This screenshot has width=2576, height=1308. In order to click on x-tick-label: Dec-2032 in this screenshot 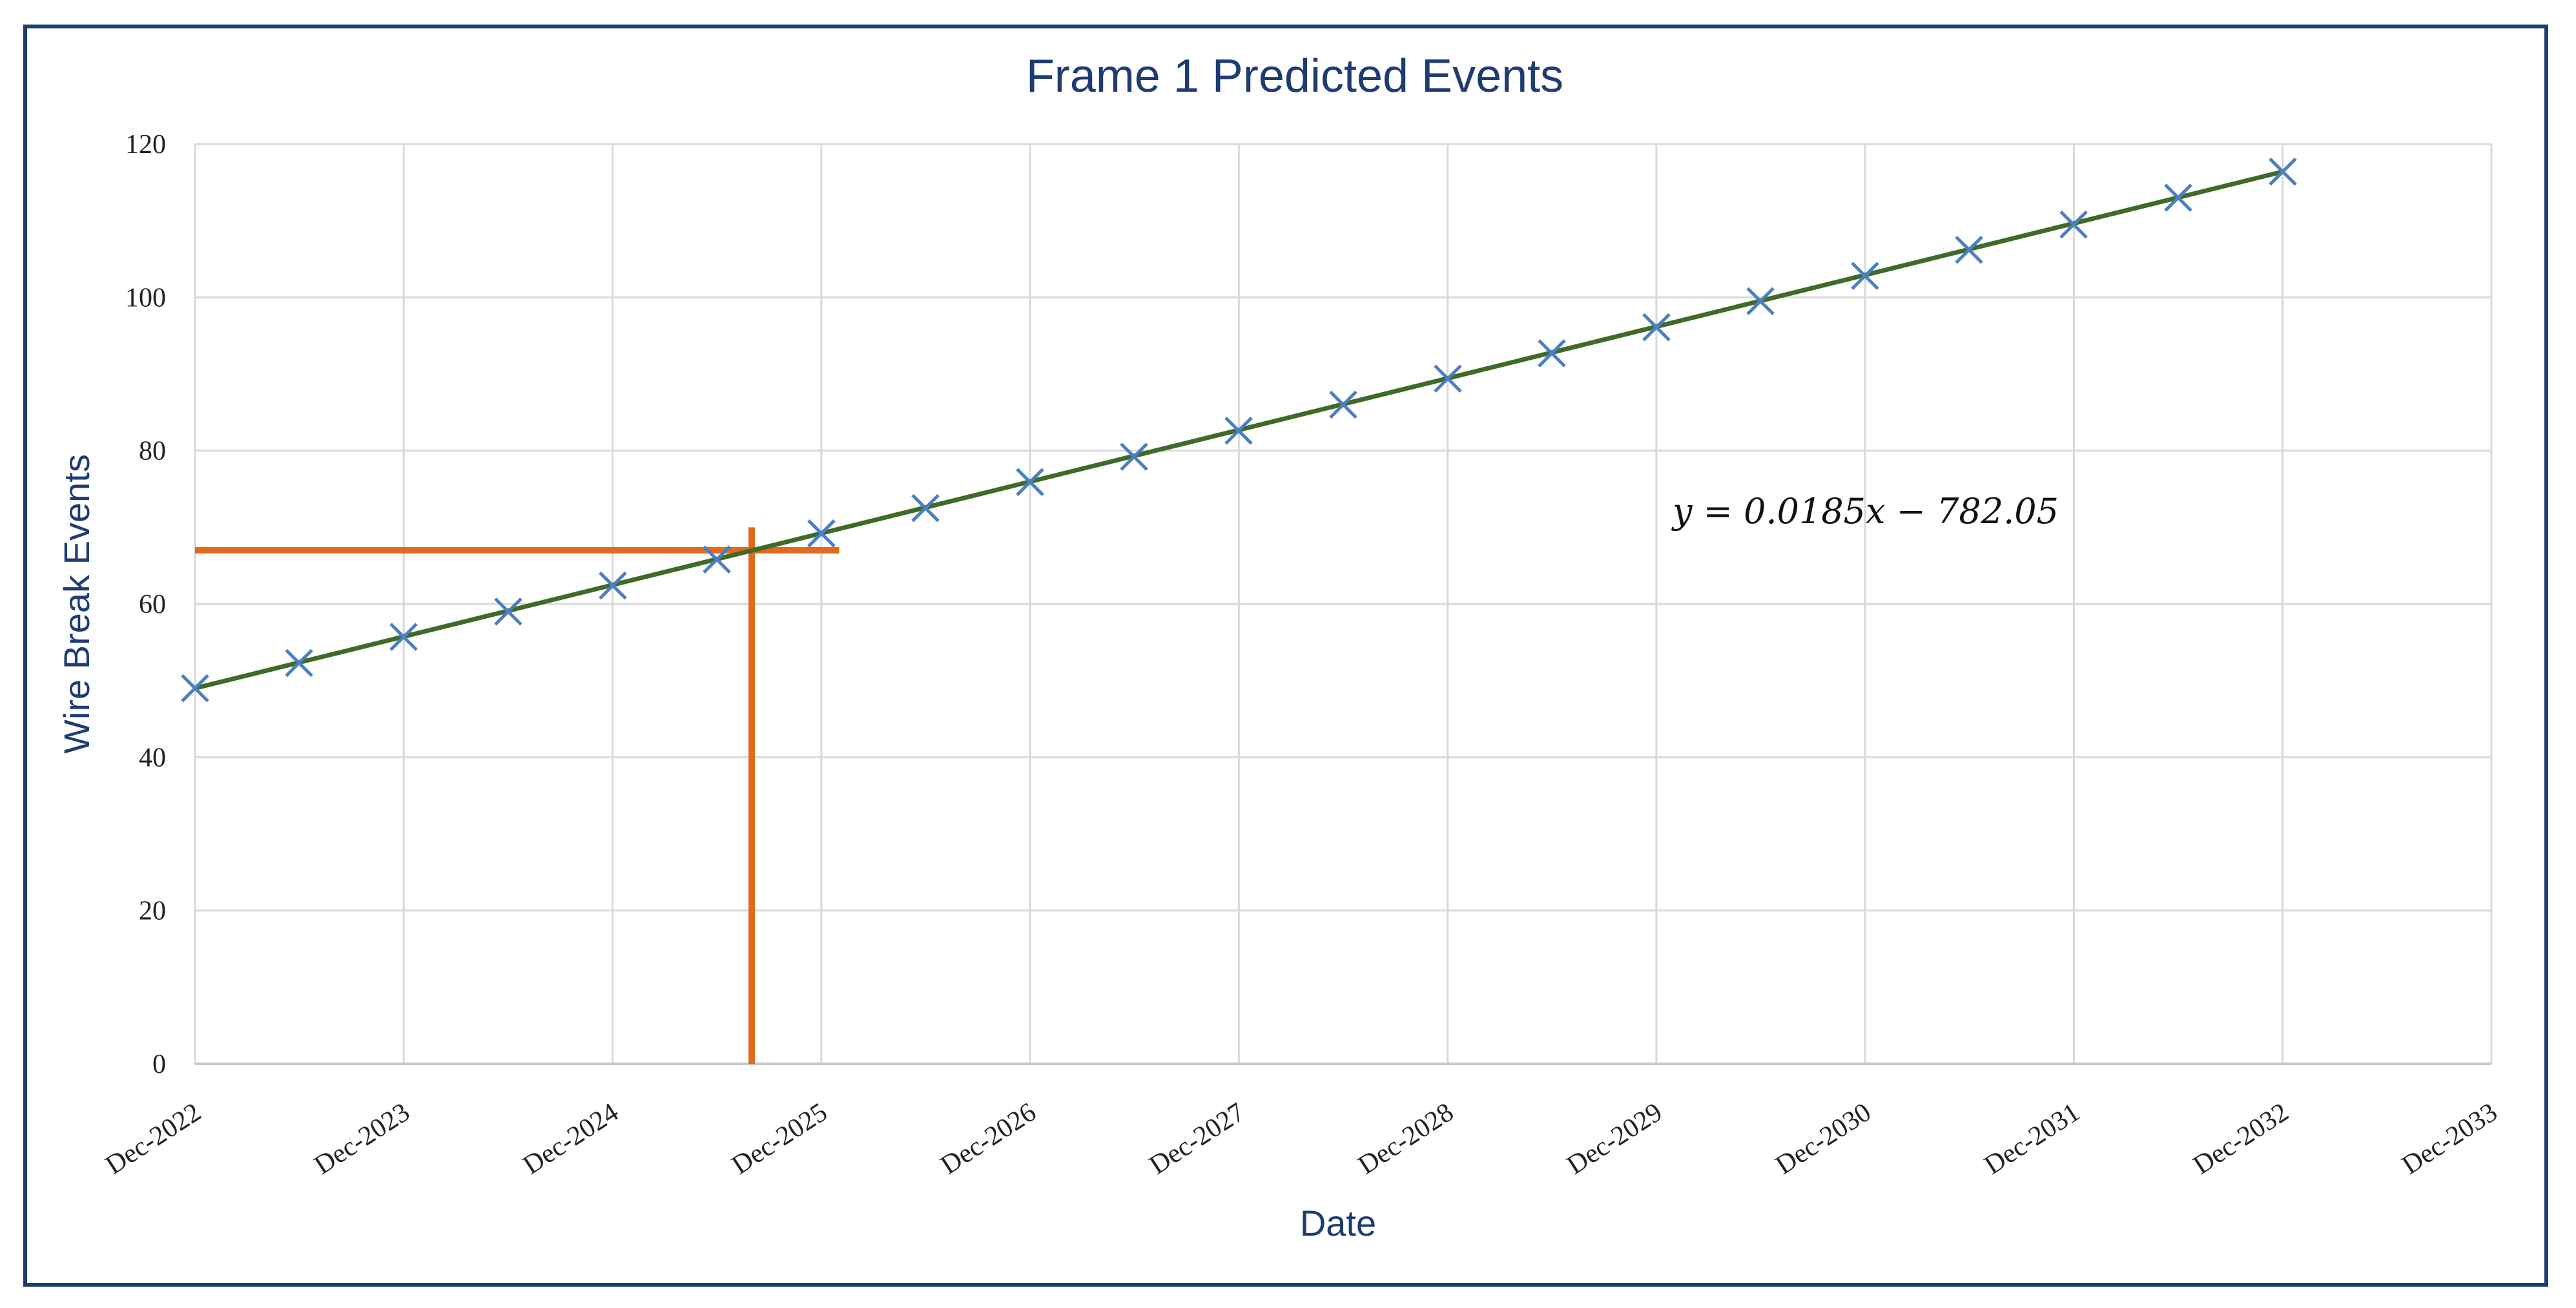, I will do `click(2241, 1139)`.